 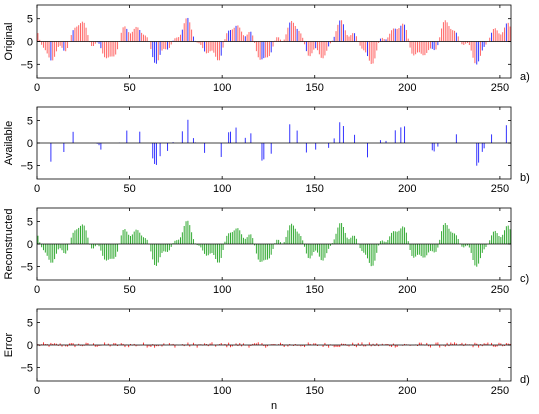 What do you see at coordinates (9, 42) in the screenshot?
I see `y-axis-label: Original` at bounding box center [9, 42].